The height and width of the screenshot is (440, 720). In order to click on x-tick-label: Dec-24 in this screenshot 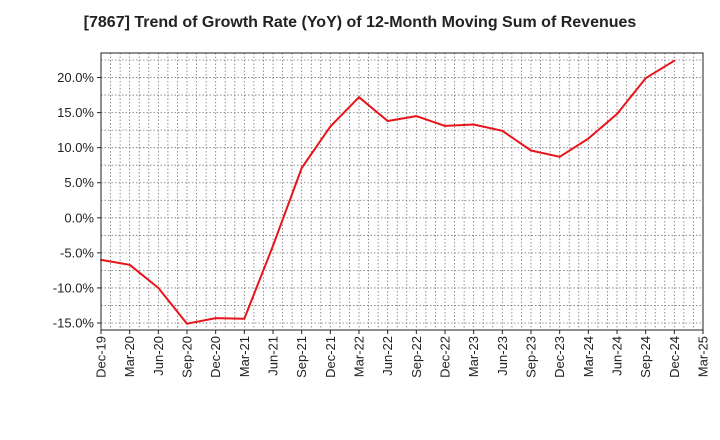, I will do `click(674, 357)`.